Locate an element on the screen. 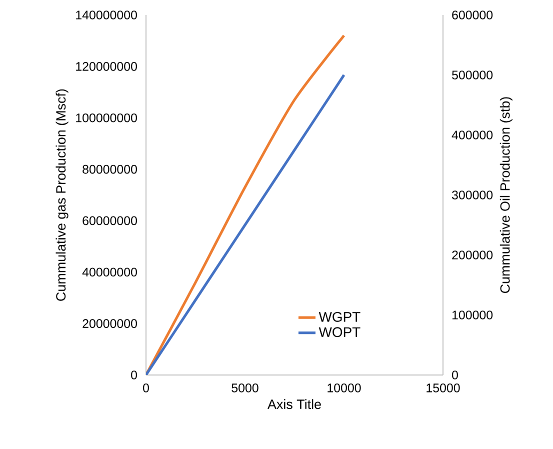  y-axis-title: Cummulative gas Production (Mscf) is located at coordinates (62, 195).